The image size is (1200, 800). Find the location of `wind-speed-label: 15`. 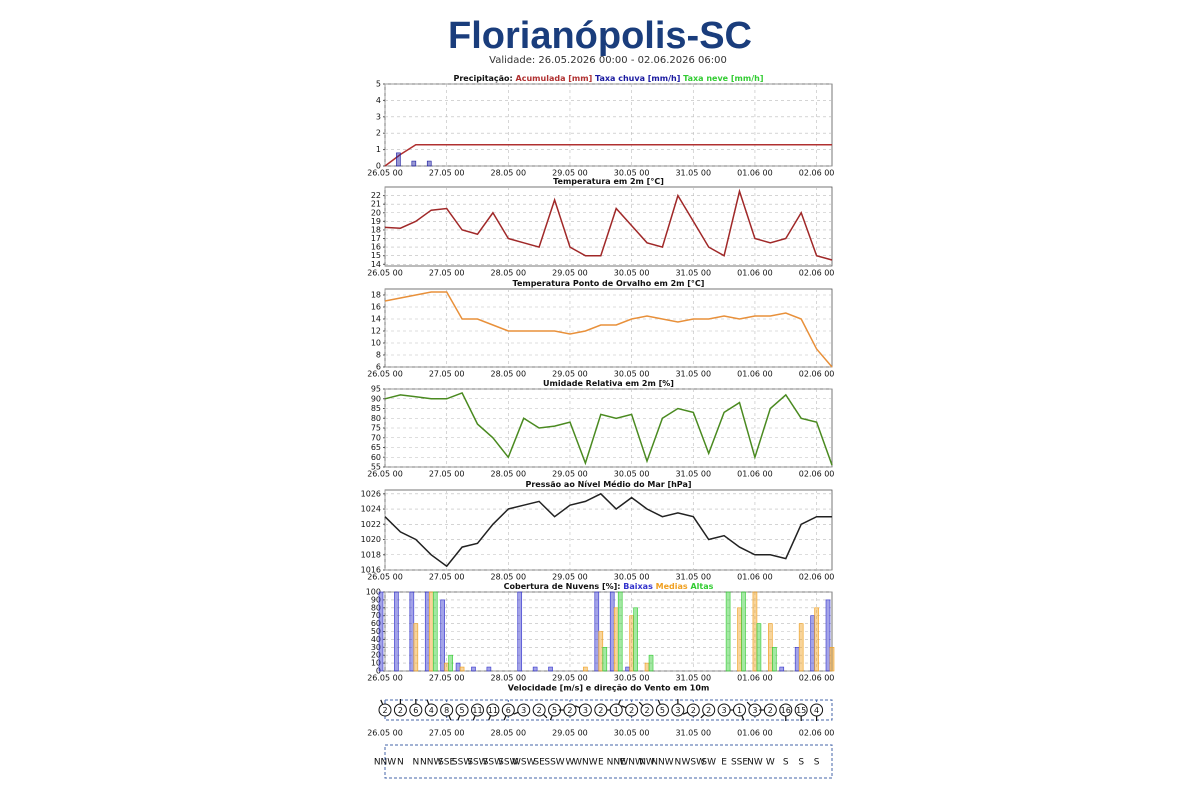

wind-speed-label: 15 is located at coordinates (801, 710).